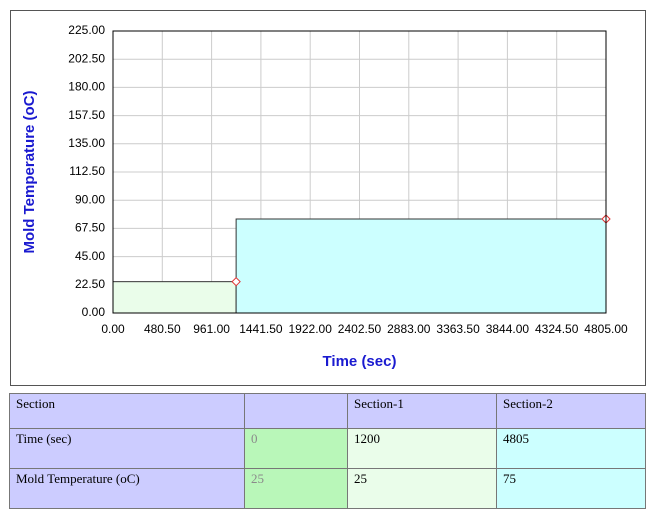  Describe the element at coordinates (113, 329) in the screenshot. I see `x-tick-label: 0.00` at that location.